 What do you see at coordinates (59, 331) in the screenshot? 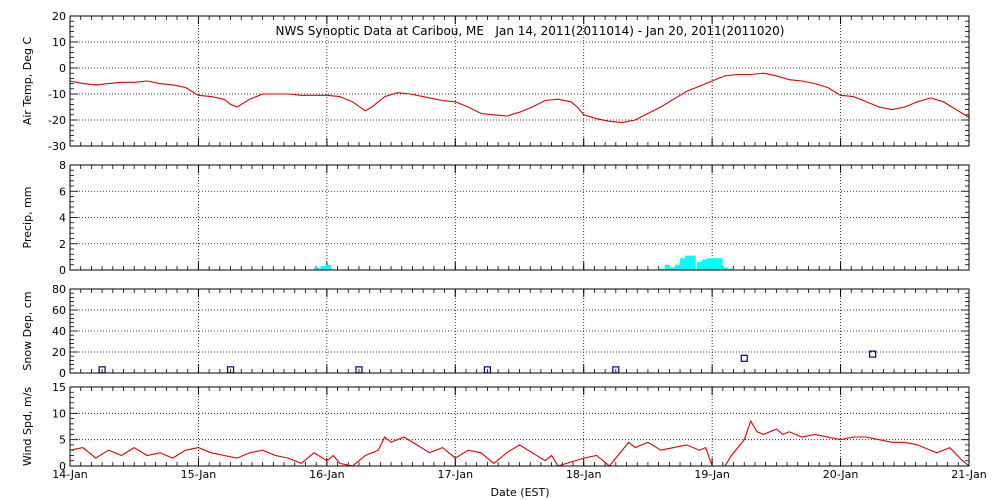
I see `y-tick-label: 40` at bounding box center [59, 331].